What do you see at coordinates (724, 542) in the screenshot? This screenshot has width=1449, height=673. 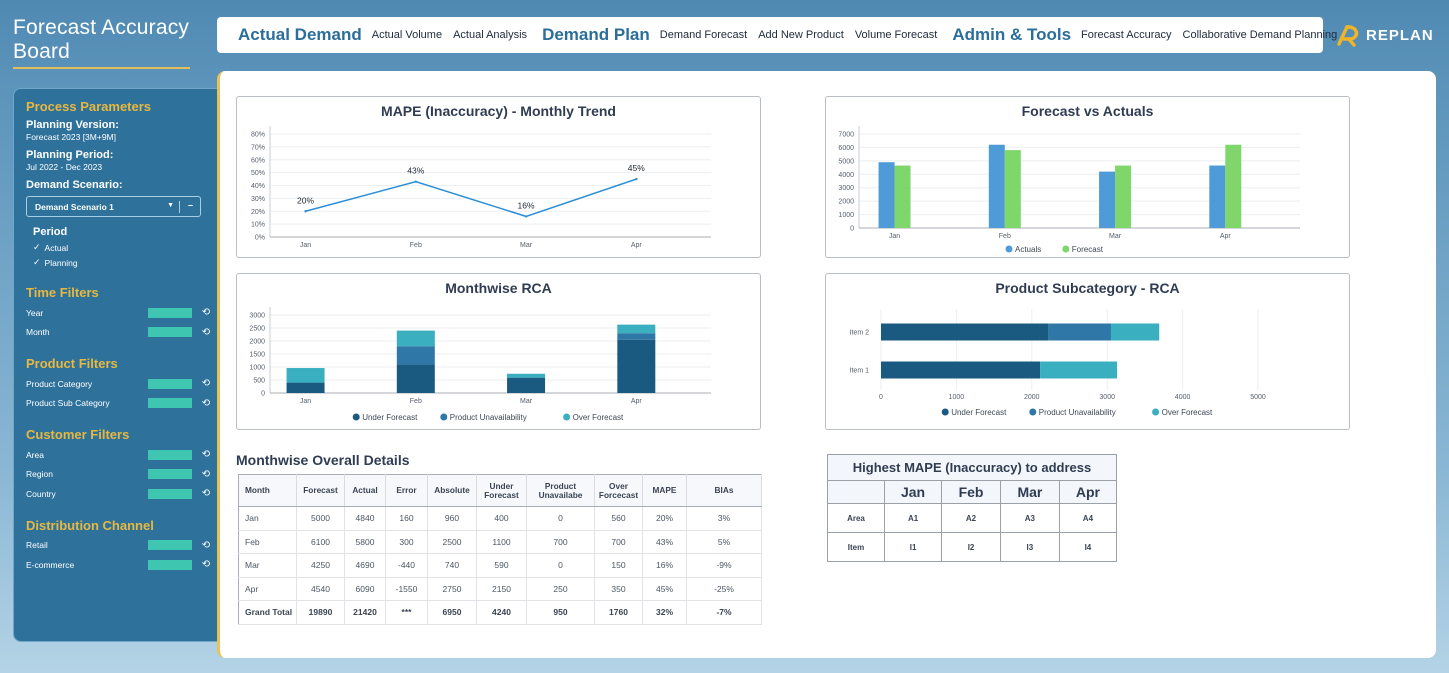 I see `table-cell: 5%` at bounding box center [724, 542].